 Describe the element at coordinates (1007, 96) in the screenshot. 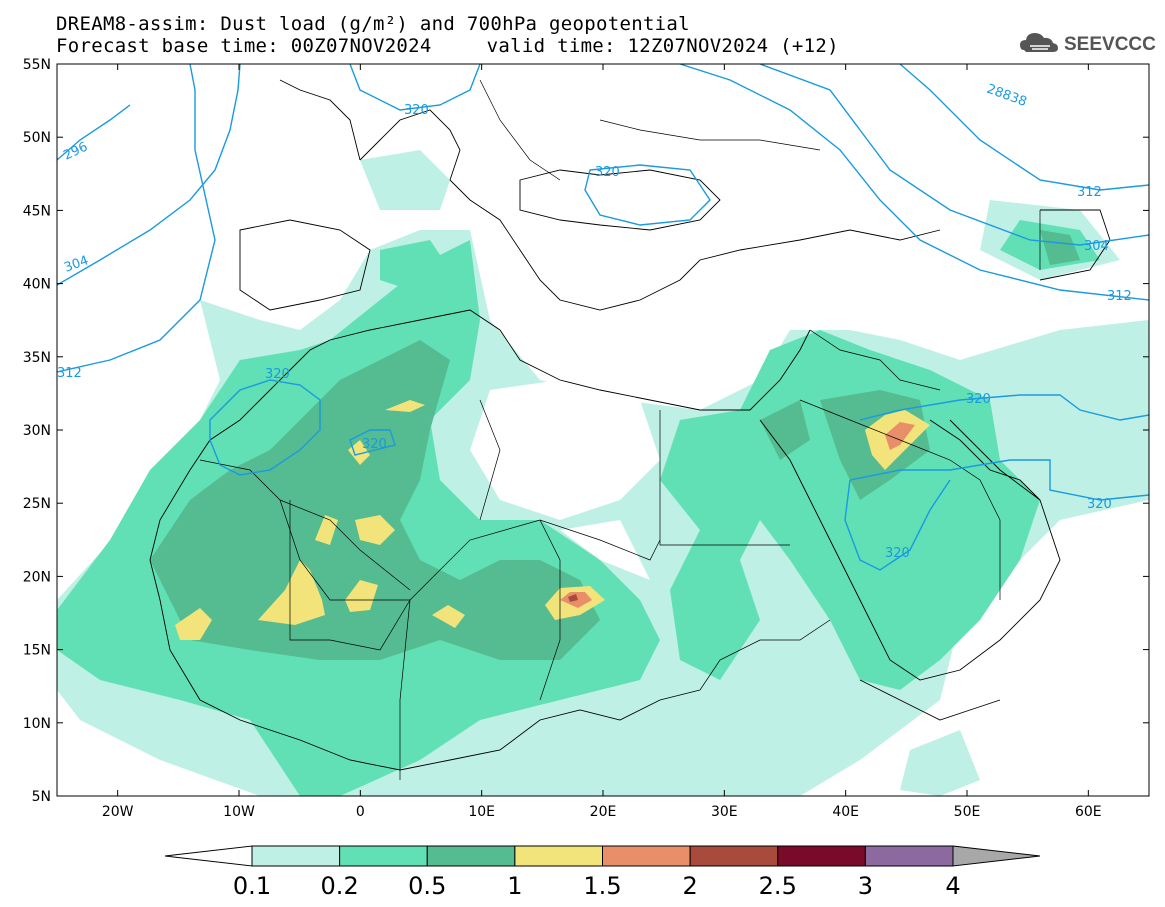

I see `contour-label: 28838` at that location.